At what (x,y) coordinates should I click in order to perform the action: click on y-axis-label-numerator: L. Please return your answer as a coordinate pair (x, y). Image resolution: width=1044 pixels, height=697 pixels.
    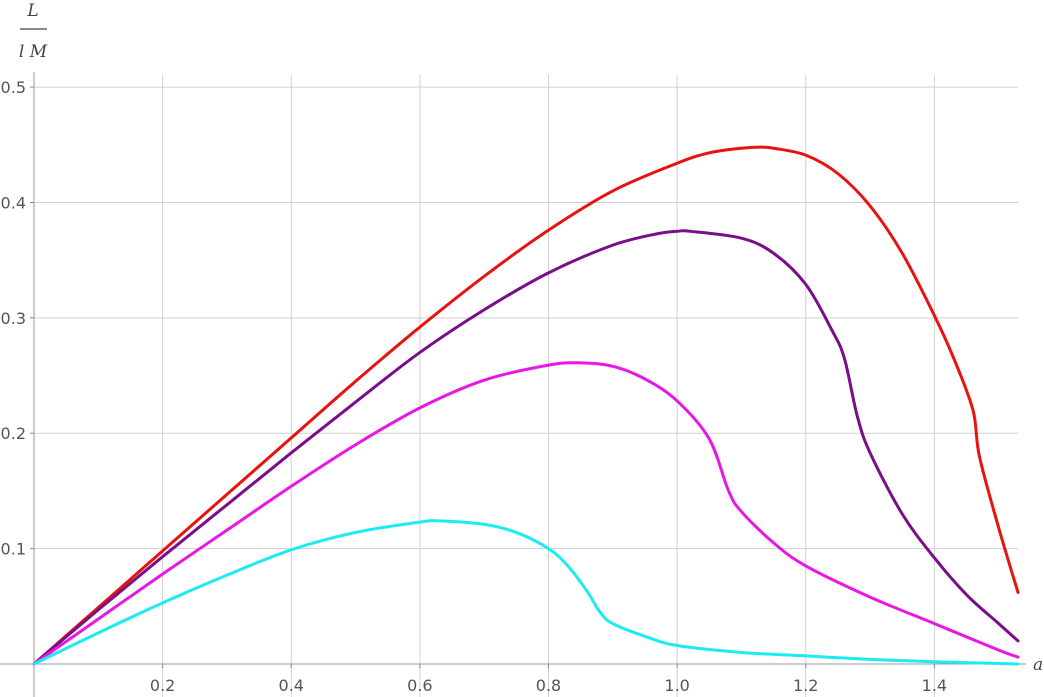
    Looking at the image, I should click on (32, 11).